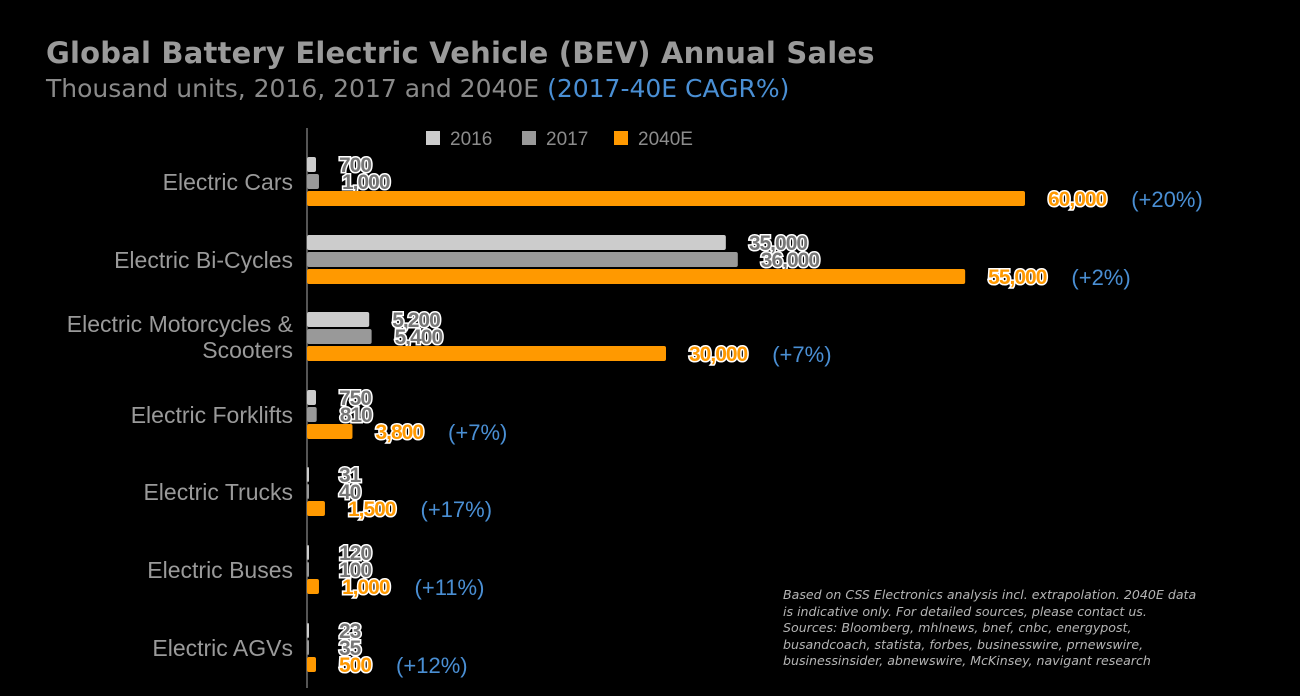  I want to click on value-label-2040E: 1,000, so click(366, 587).